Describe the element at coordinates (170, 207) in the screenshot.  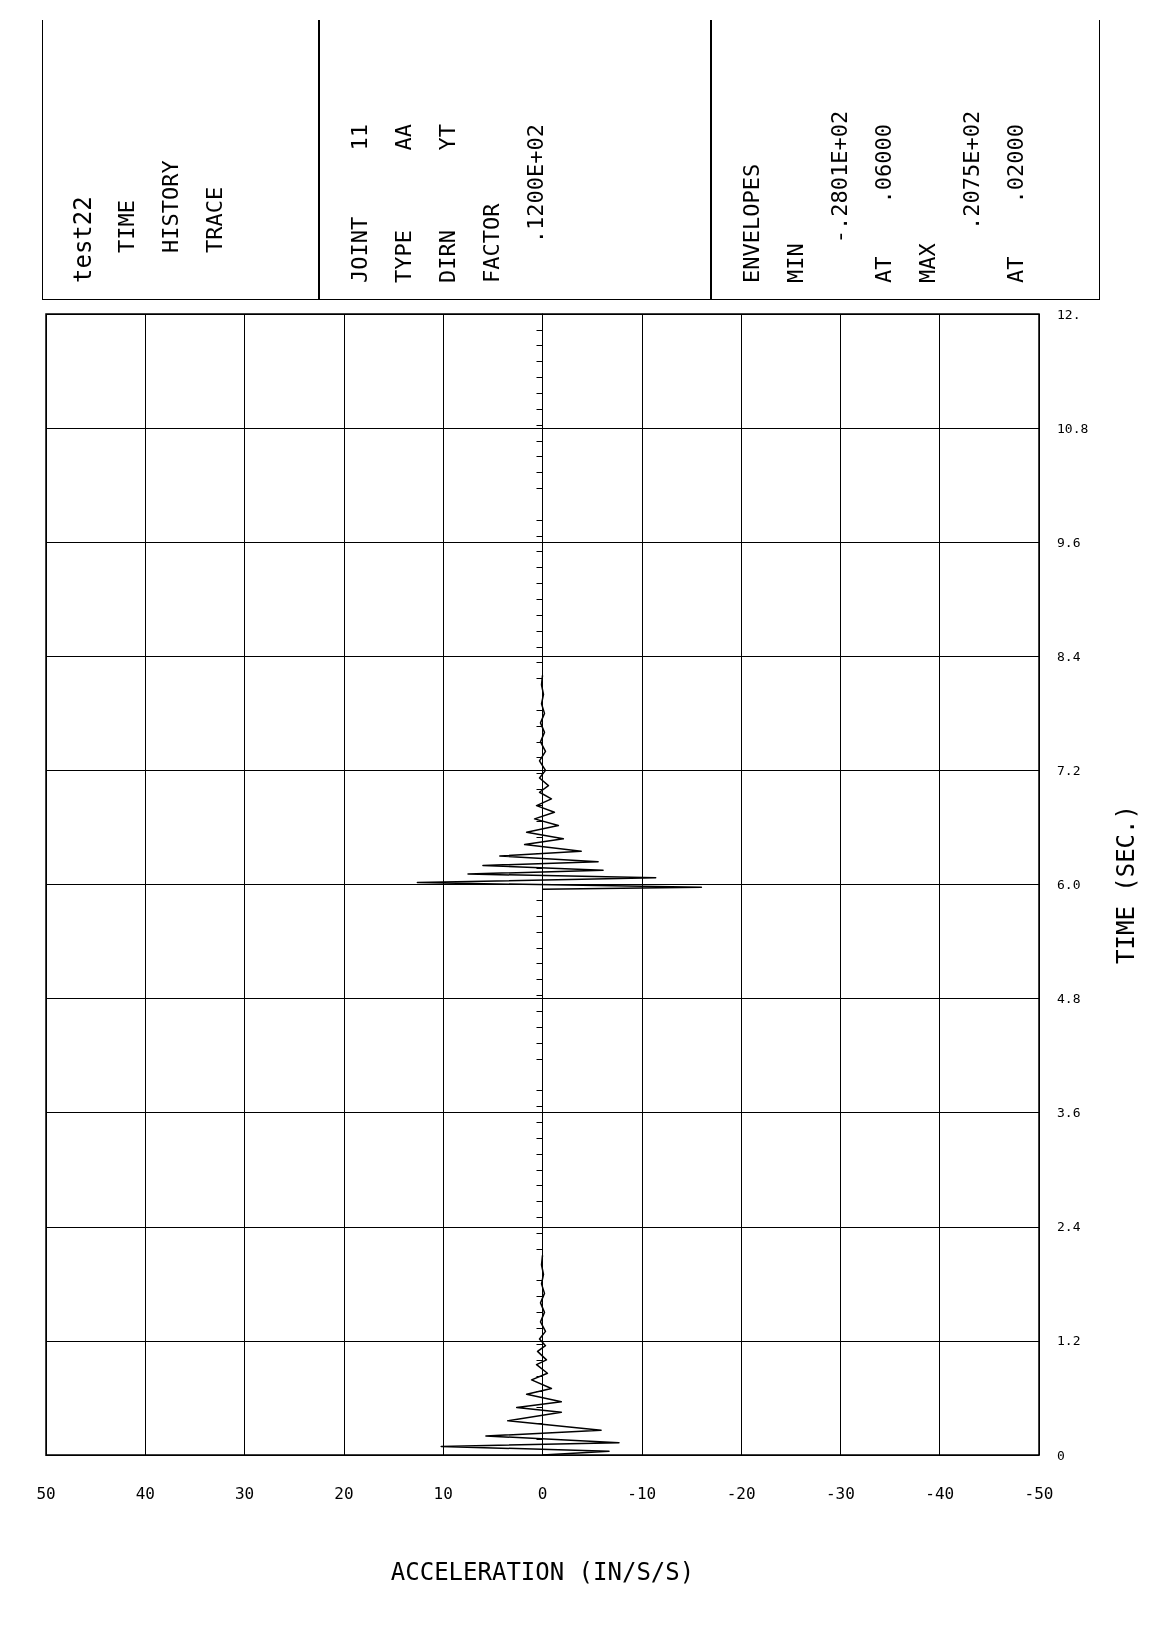
I see `chart-subtitle: TIME HISTORY TRACE` at that location.